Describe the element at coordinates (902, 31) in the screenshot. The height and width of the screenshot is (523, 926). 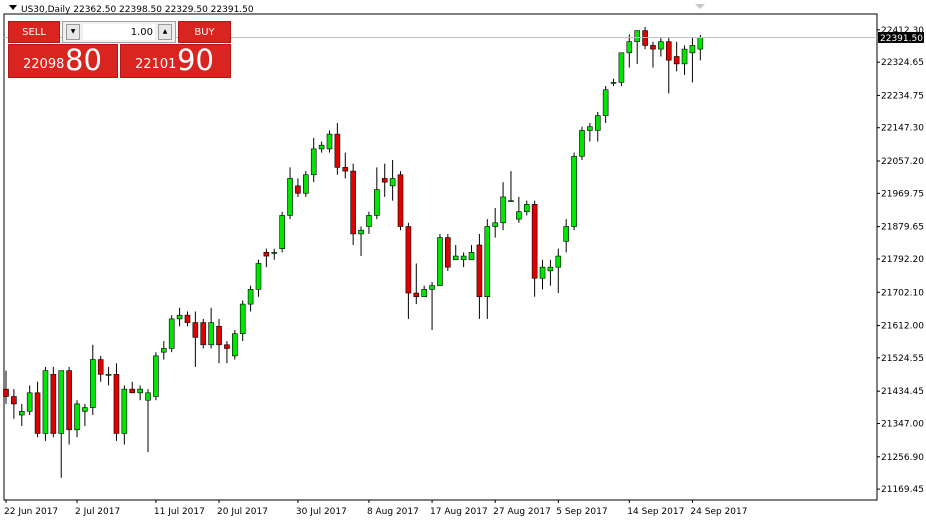
I see `y-tick-label: 22412.30` at that location.